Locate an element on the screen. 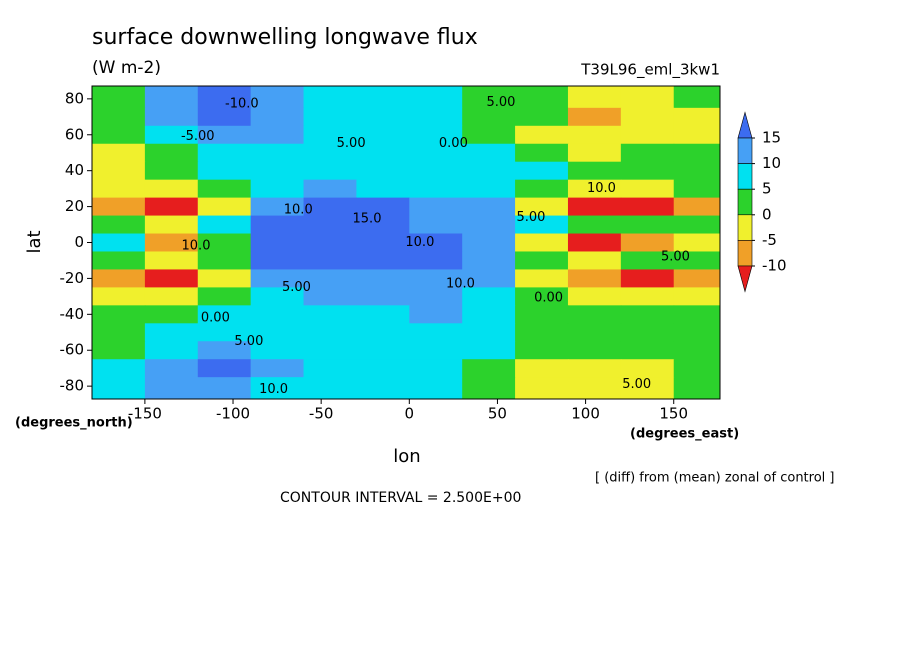 The width and height of the screenshot is (904, 654). x-tick-label: 50 is located at coordinates (497, 414).